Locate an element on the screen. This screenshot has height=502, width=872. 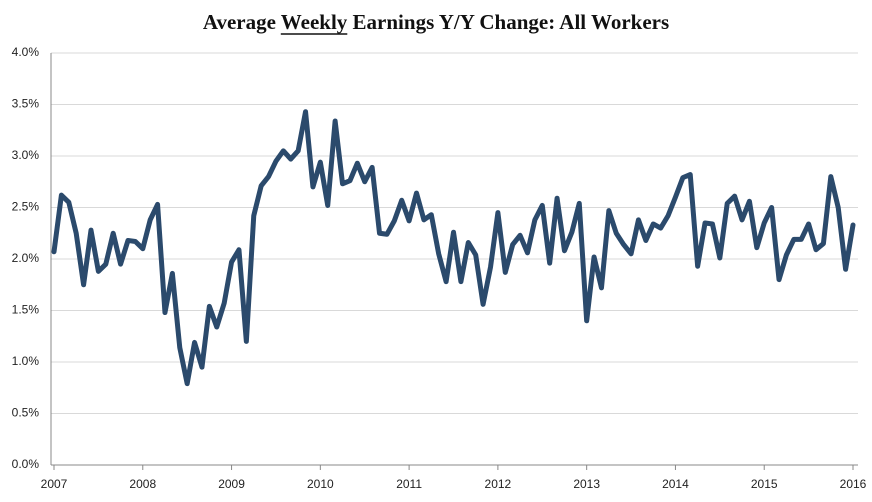
y-tick-label: 0.5% is located at coordinates (26, 413).